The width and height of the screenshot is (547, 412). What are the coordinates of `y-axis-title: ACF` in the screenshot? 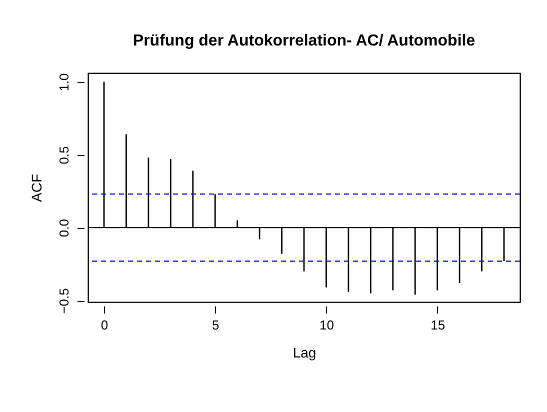 It's located at (36, 188).